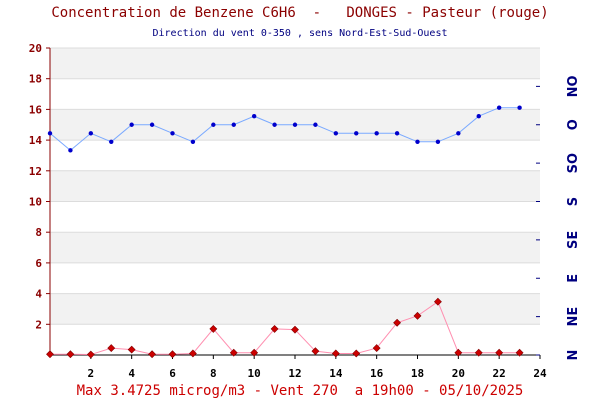  What do you see at coordinates (573, 355) in the screenshot?
I see `right-axis-label: N` at bounding box center [573, 355].